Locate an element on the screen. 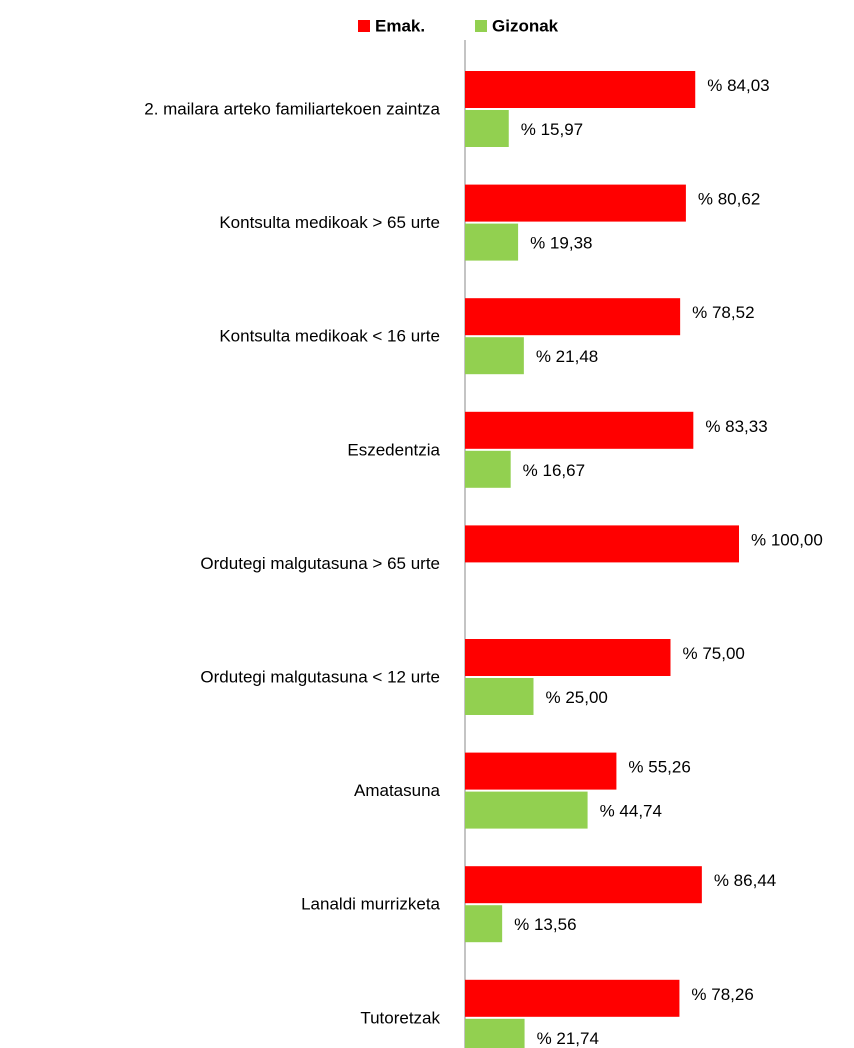  data-label: % 16,67 is located at coordinates (554, 470).